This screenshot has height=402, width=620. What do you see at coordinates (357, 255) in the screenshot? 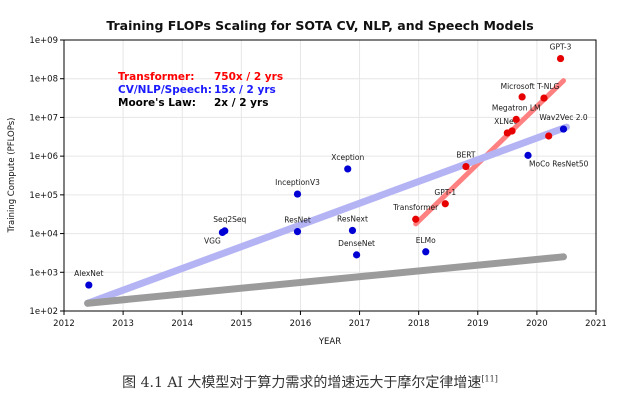
I see `data-point-densenet` at bounding box center [357, 255].